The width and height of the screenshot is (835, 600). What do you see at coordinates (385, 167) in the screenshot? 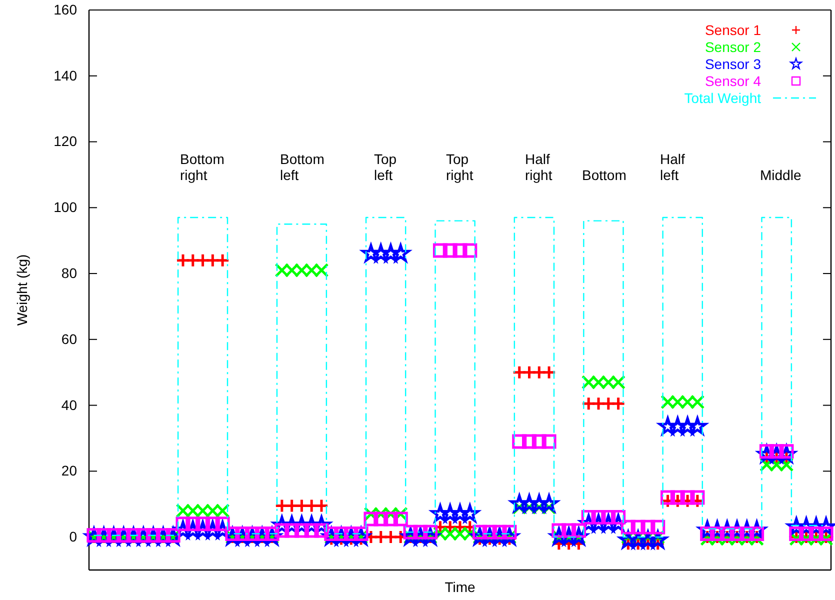
I see `annotation: Top left` at bounding box center [385, 167].